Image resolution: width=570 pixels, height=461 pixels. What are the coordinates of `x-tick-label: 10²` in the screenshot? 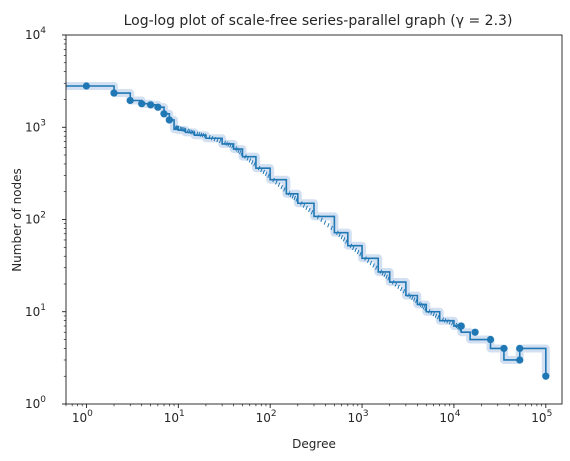 It's located at (266, 417).